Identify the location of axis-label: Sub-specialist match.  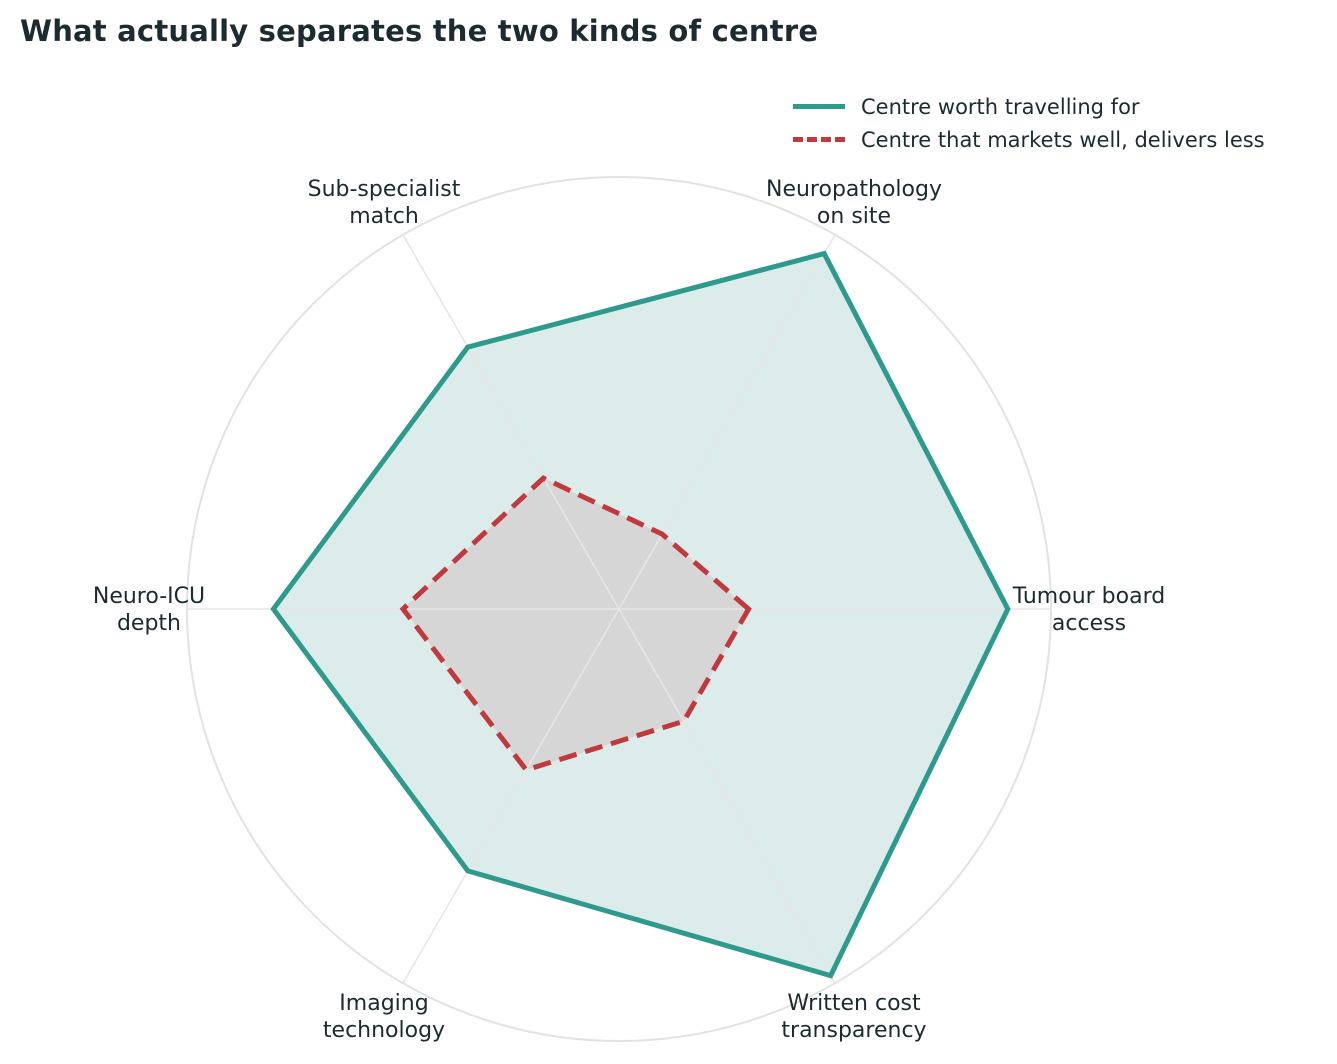
(384, 203).